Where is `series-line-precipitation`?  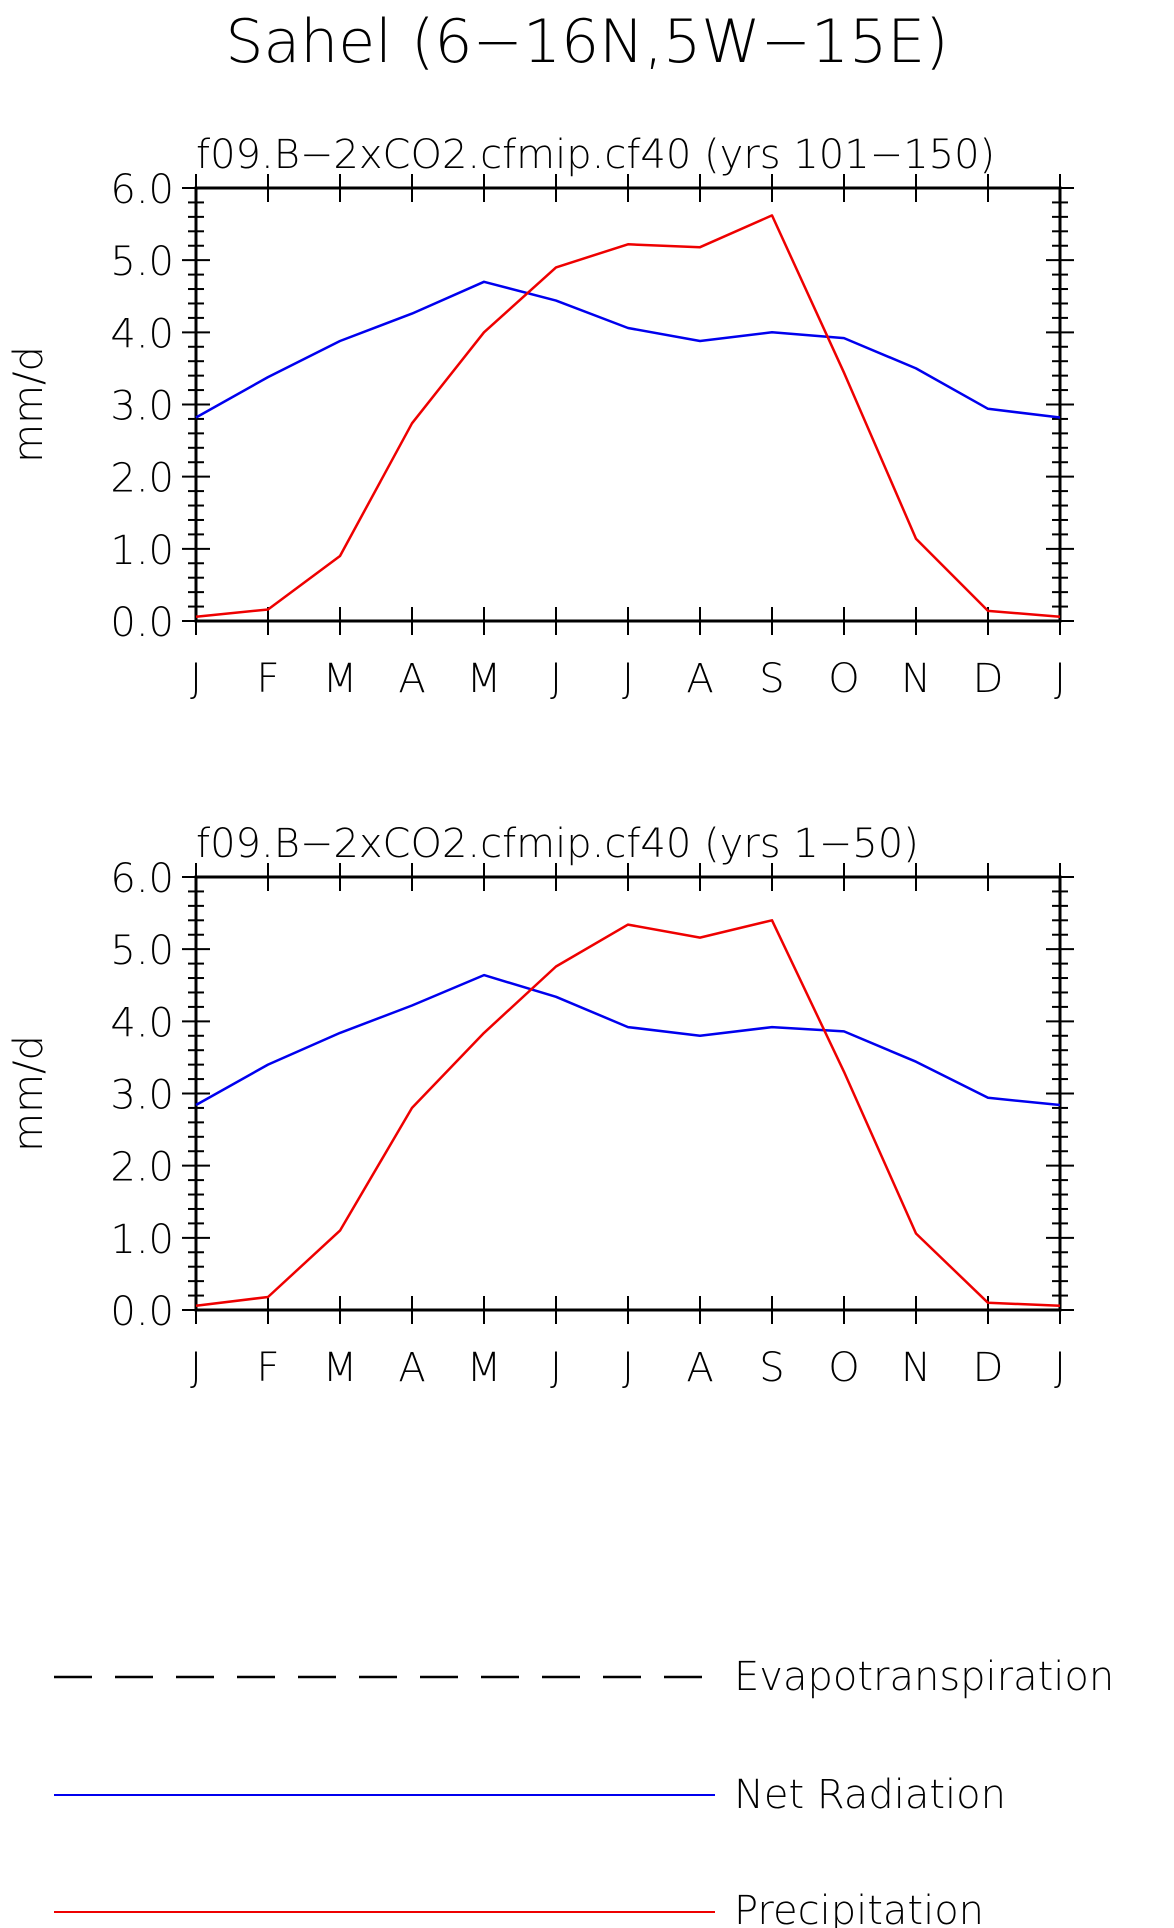 series-line-precipitation is located at coordinates (628, 1113).